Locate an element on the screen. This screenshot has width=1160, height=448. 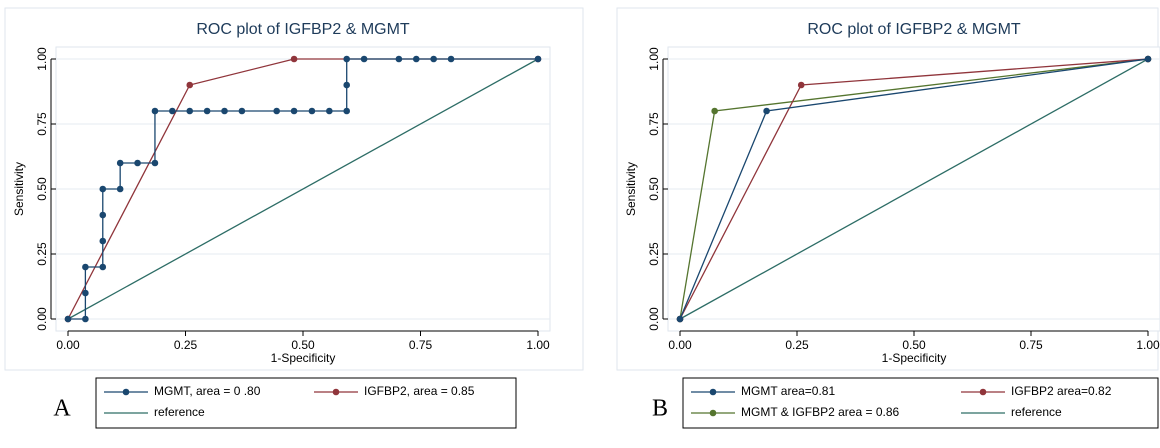
panel-label: B is located at coordinates (660, 409).